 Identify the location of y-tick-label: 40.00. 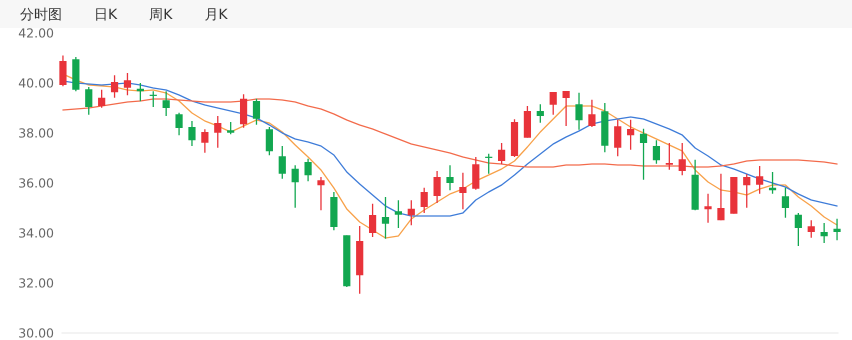
(36, 83).